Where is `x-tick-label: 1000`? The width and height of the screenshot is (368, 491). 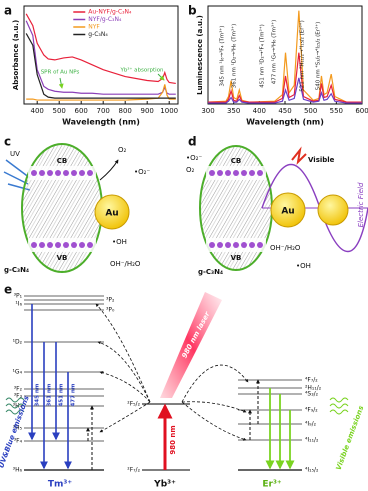
x-tick-label: 1000 is located at coordinates (169, 111).